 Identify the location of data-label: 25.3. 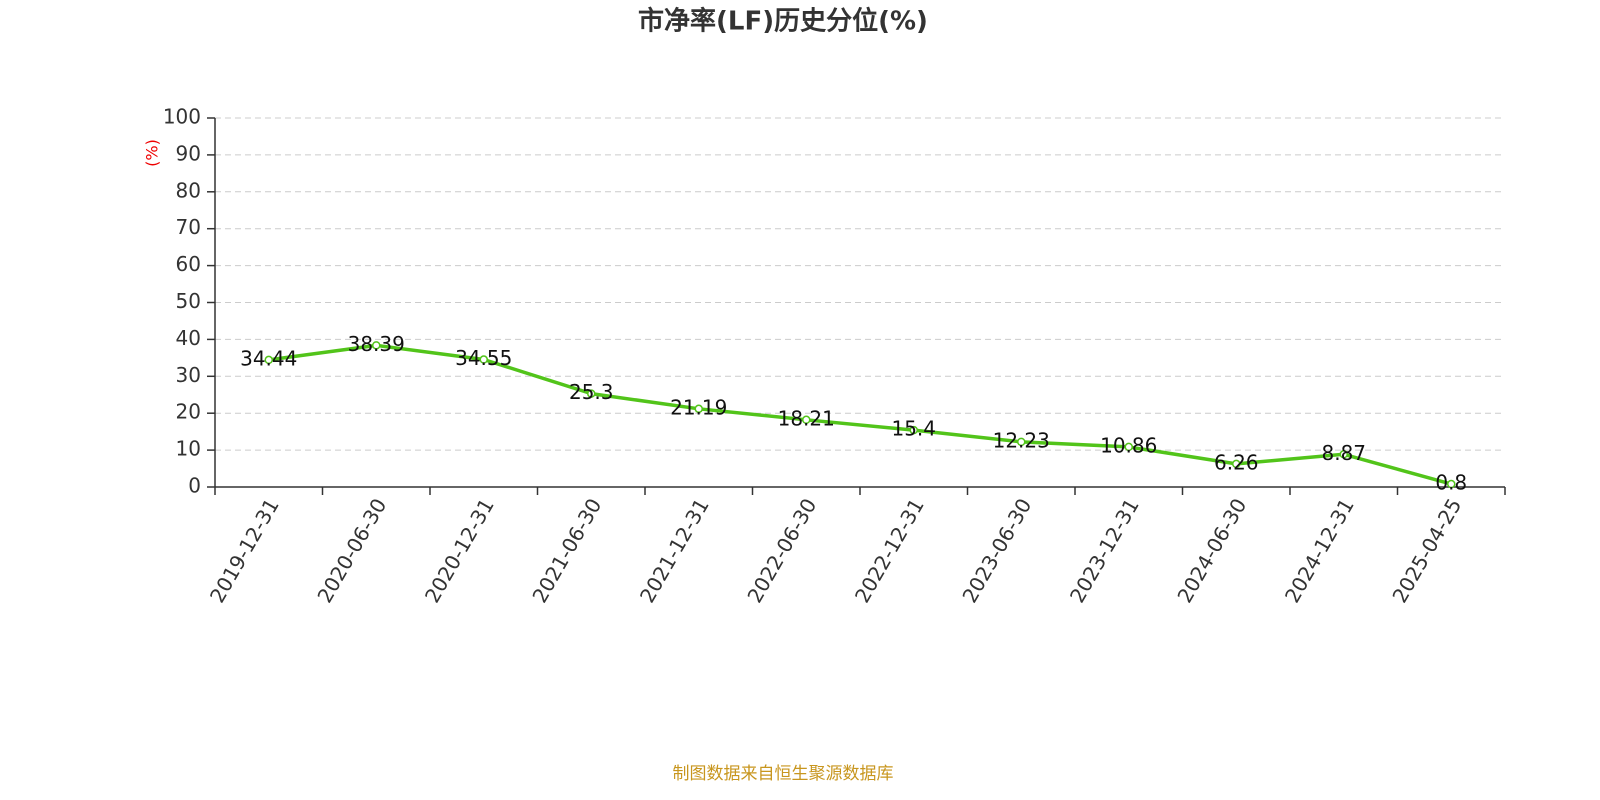
(591, 392).